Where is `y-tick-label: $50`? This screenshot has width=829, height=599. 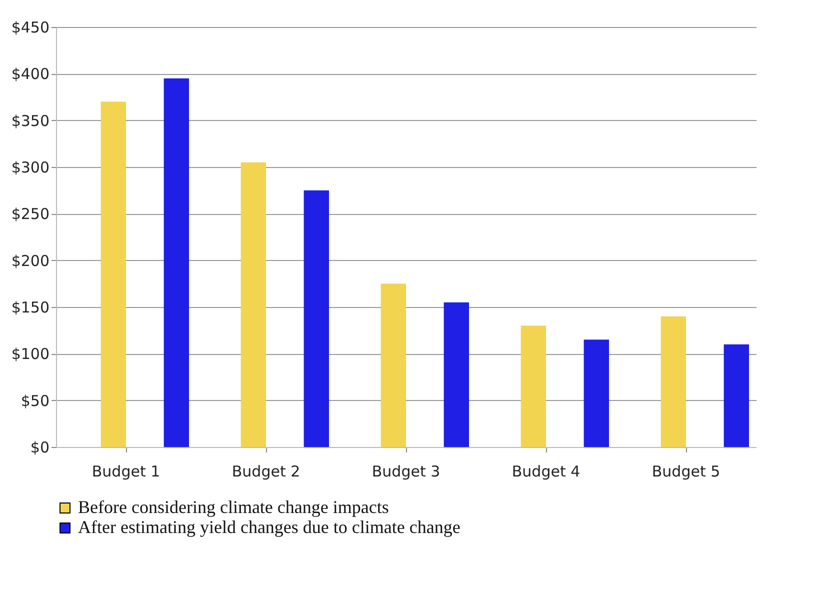
y-tick-label: $50 is located at coordinates (35, 401).